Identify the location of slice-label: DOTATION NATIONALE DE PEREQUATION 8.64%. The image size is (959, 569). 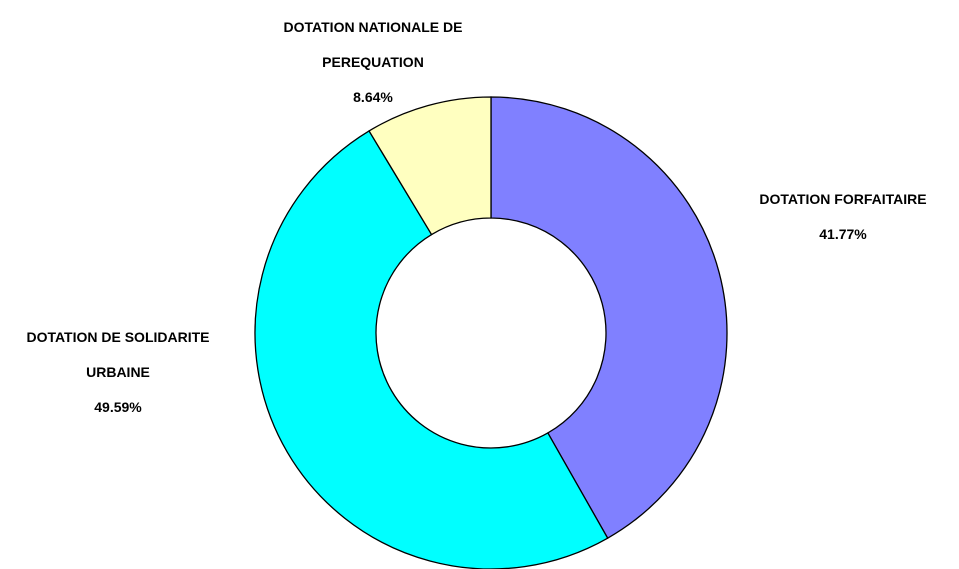
(373, 62).